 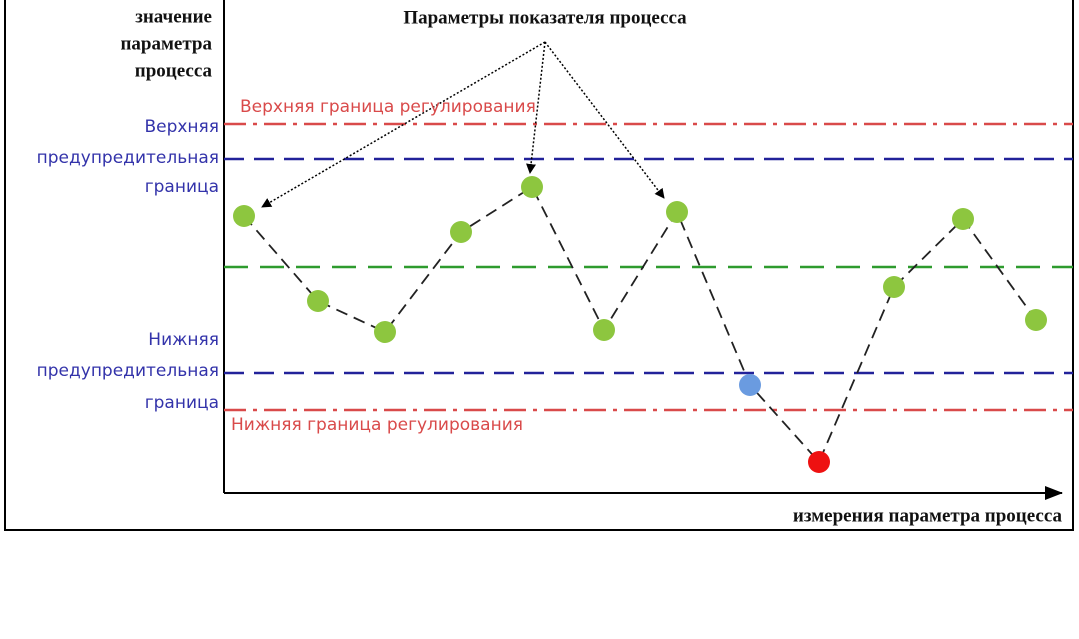 I want to click on x-axis-label: измерения параметра процесса, so click(x=928, y=515).